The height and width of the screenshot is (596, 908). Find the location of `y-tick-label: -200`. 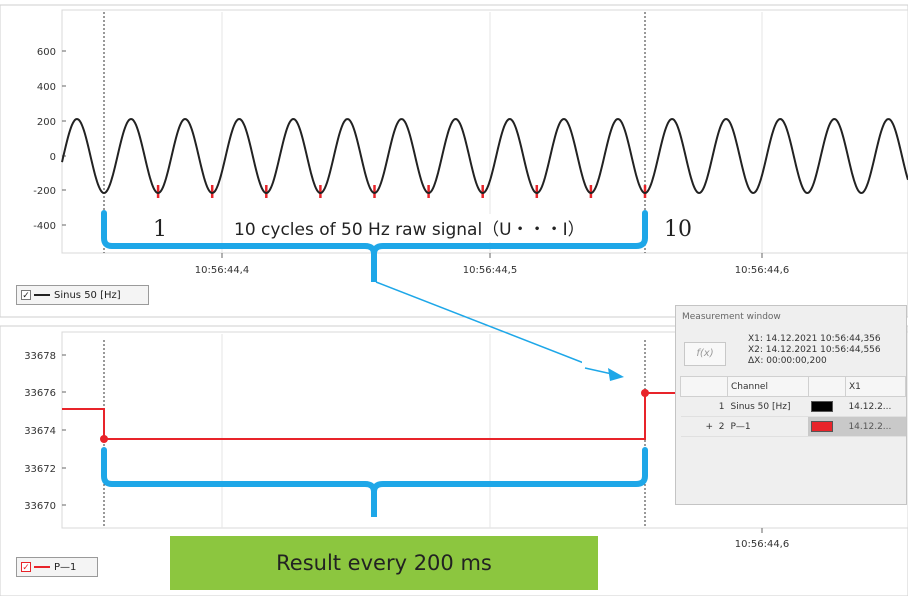

y-tick-label: -200 is located at coordinates (44, 191).